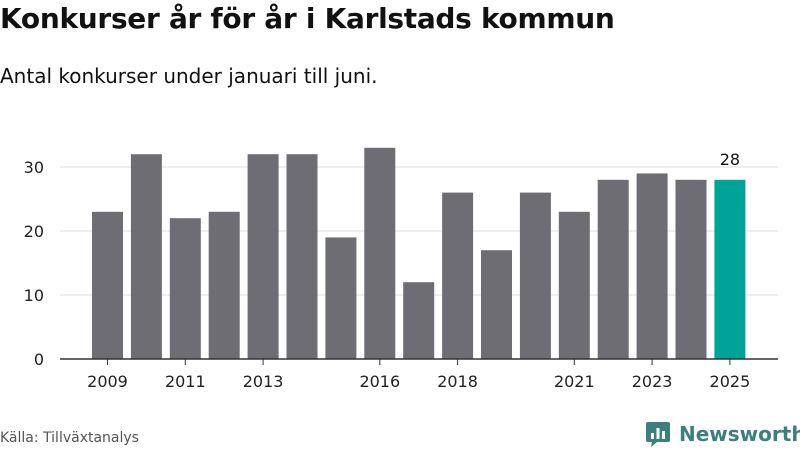 The width and height of the screenshot is (800, 450). Describe the element at coordinates (730, 159) in the screenshot. I see `bar-data-label: 28` at that location.